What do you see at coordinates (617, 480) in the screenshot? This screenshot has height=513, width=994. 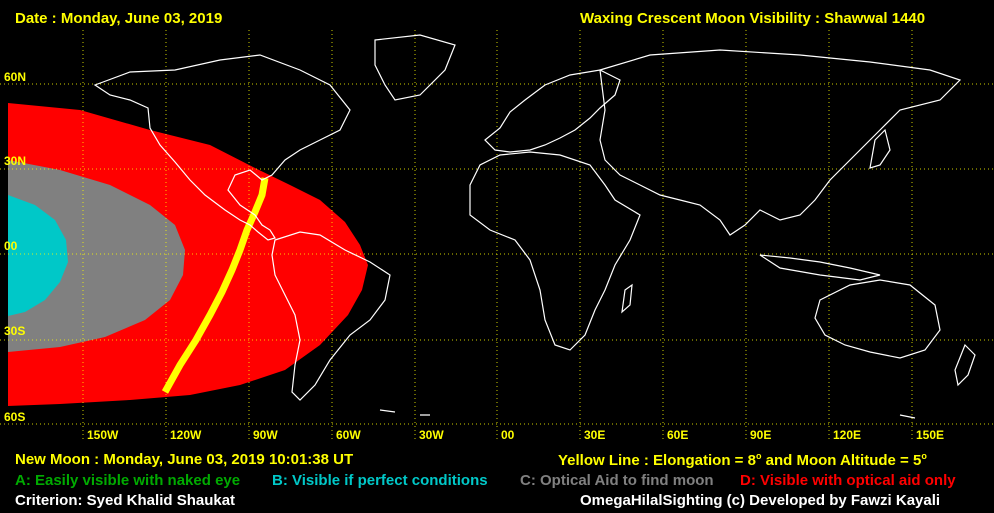 I see `legend-c: C: Optical Aid to find moon` at bounding box center [617, 480].